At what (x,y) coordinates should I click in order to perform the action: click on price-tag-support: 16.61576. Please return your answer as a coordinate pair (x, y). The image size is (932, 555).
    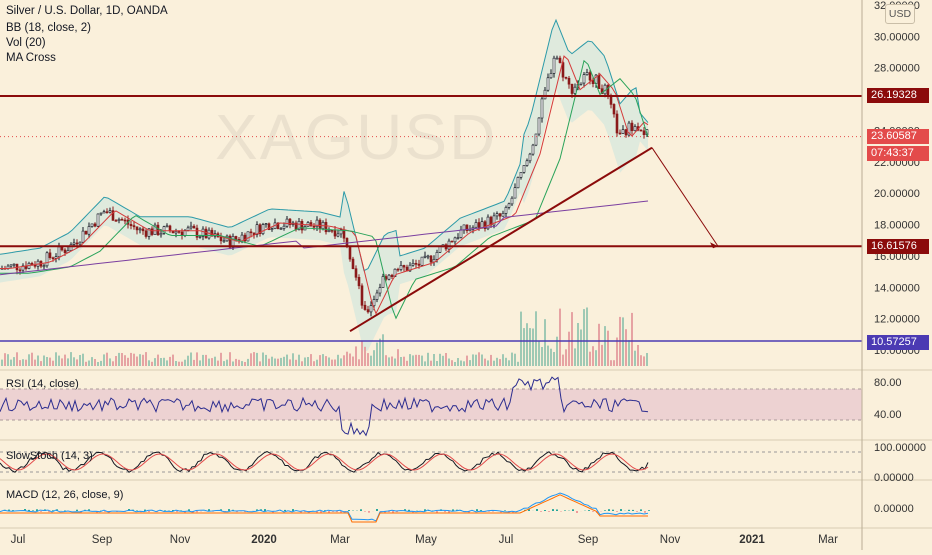
    Looking at the image, I should click on (898, 246).